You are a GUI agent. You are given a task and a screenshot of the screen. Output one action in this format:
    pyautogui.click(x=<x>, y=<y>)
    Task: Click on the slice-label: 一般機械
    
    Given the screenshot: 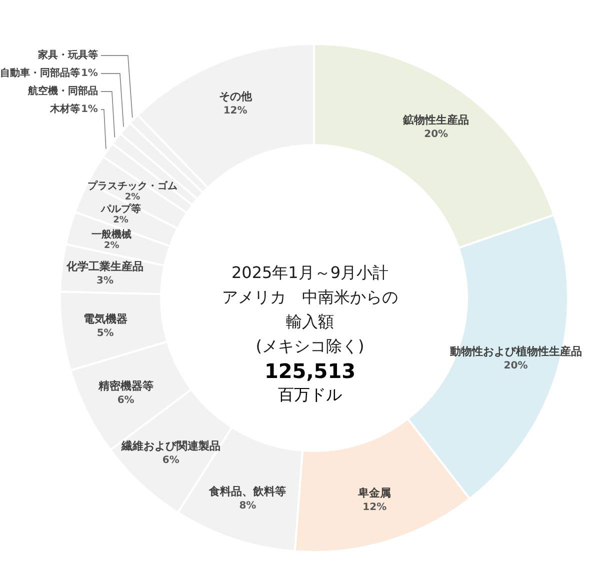 What is the action you would take?
    pyautogui.click(x=112, y=234)
    